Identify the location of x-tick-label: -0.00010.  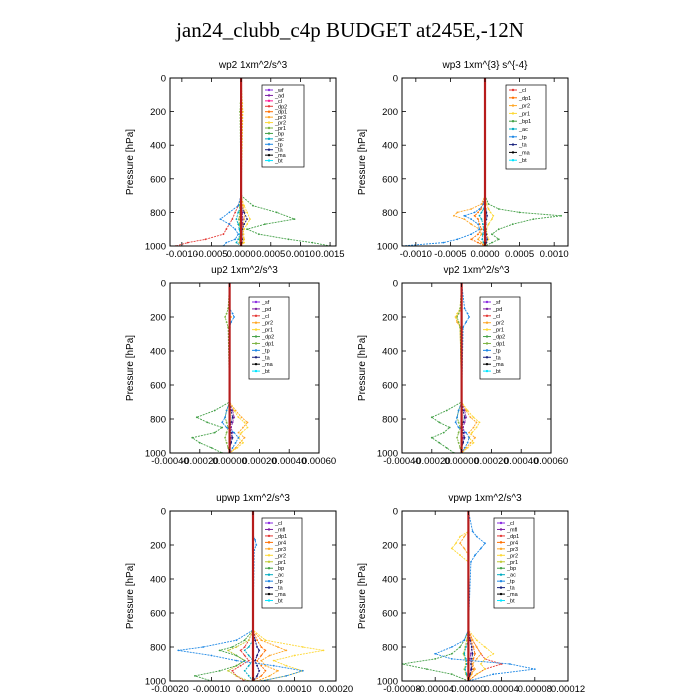
(212, 689).